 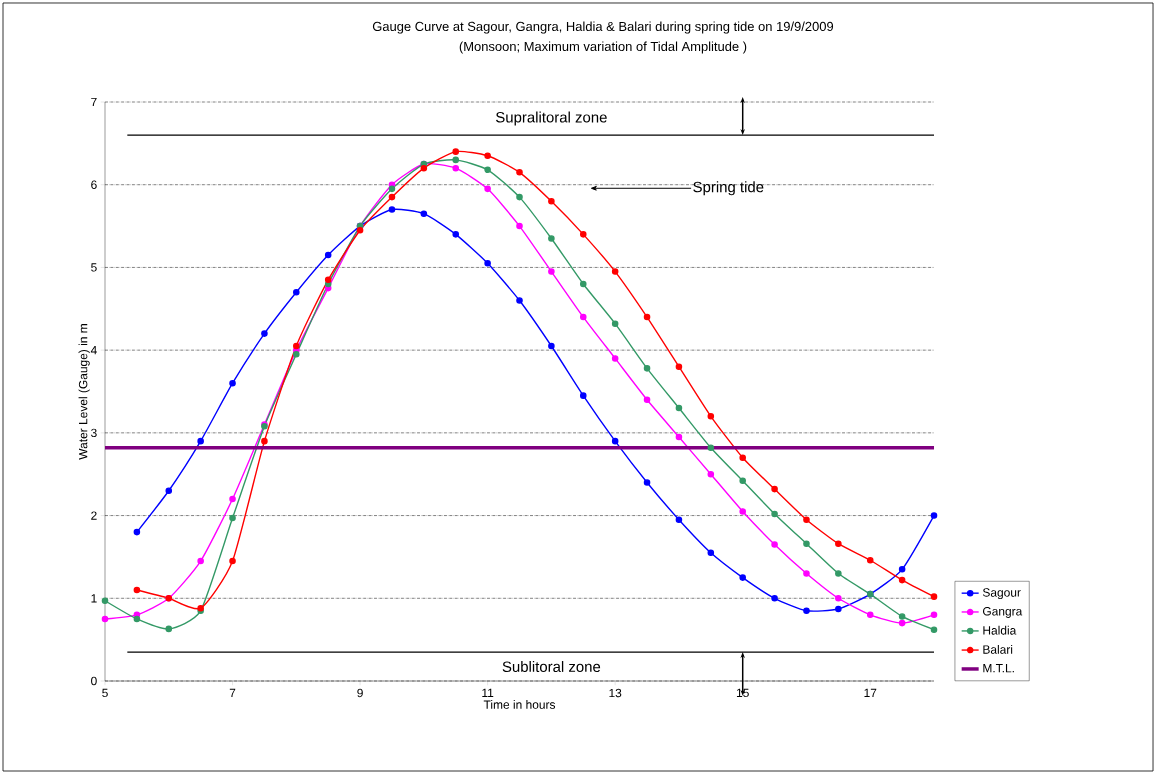 What do you see at coordinates (603, 27) in the screenshot?
I see `chart-title: Gauge Curve at Sagour, Gangra, Haldia & Balari during spring tide on 19/9/2009` at bounding box center [603, 27].